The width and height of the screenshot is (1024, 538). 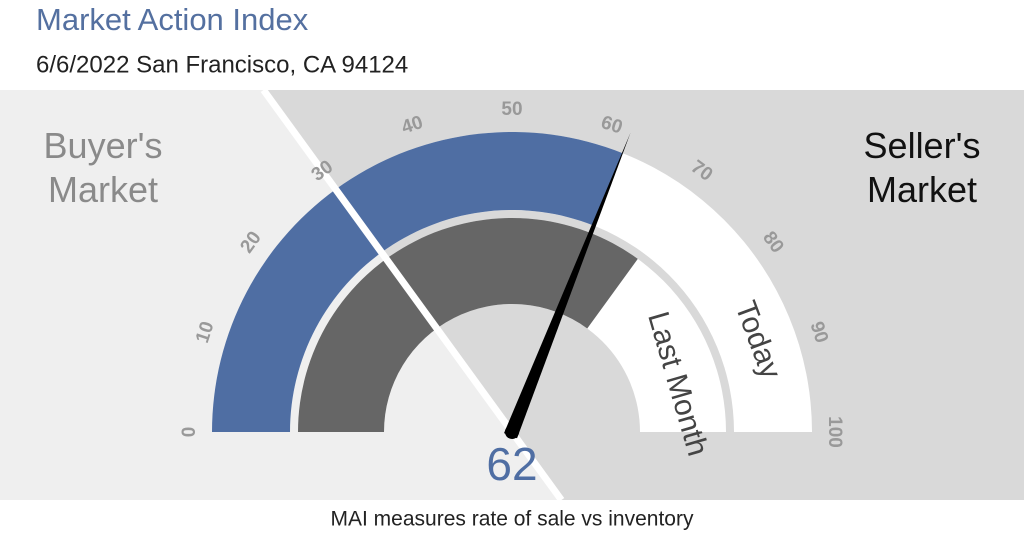 What do you see at coordinates (189, 432) in the screenshot?
I see `tick-label: 0` at bounding box center [189, 432].